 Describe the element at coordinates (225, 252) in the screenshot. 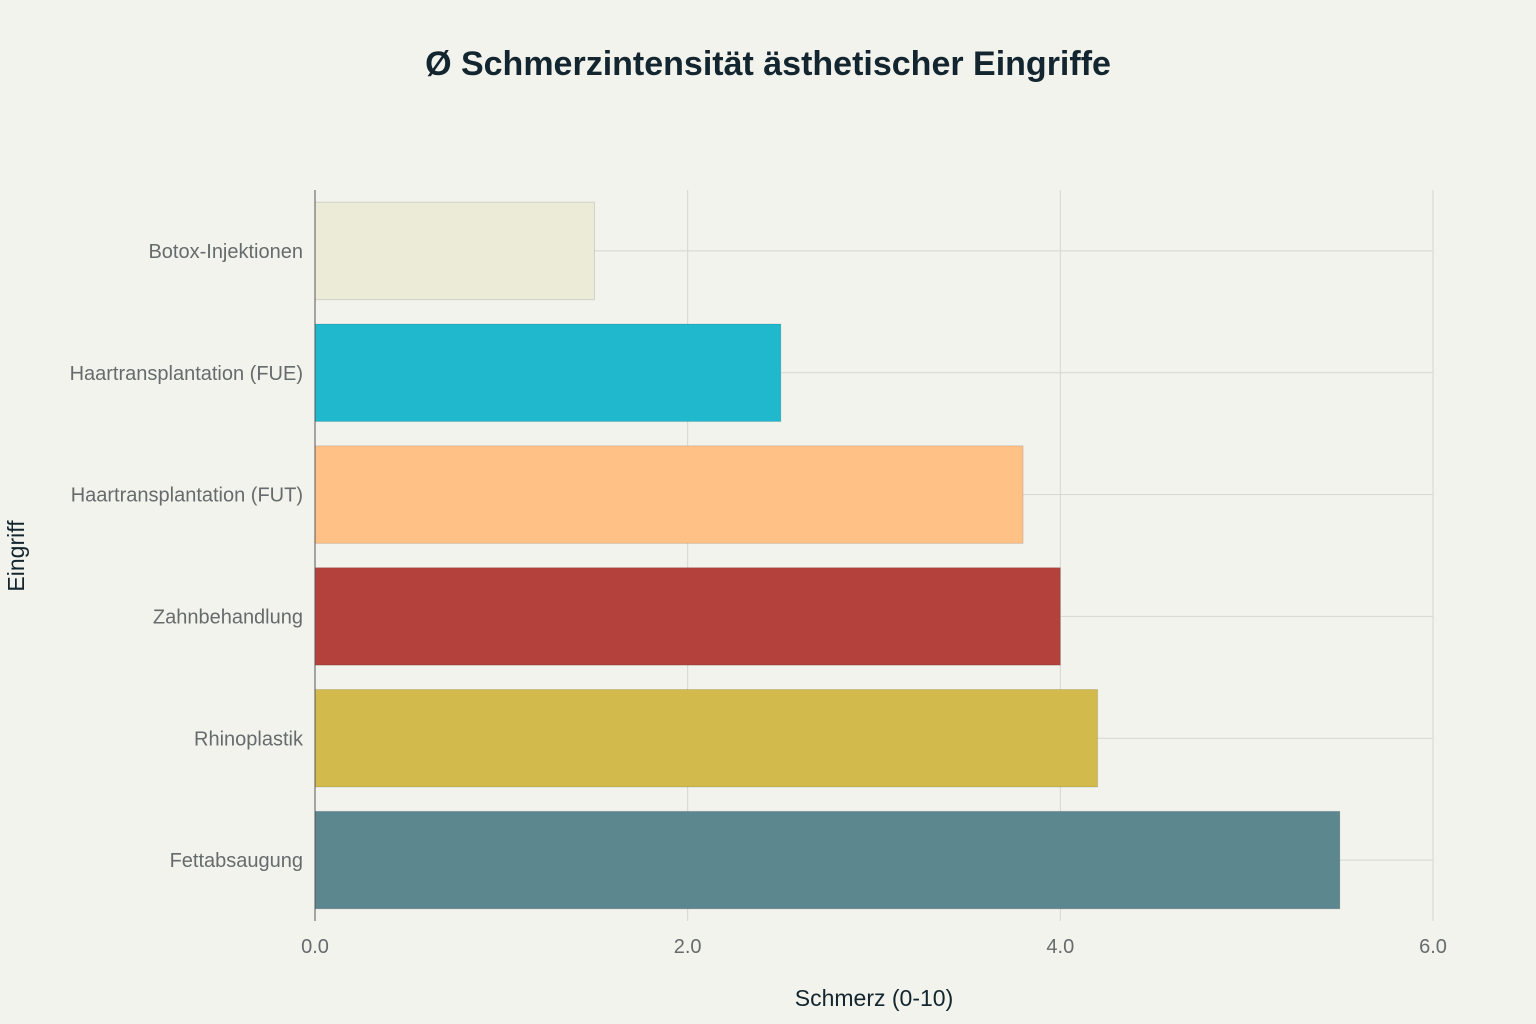

I see `y-tick-label: Botox-Injektionen` at that location.